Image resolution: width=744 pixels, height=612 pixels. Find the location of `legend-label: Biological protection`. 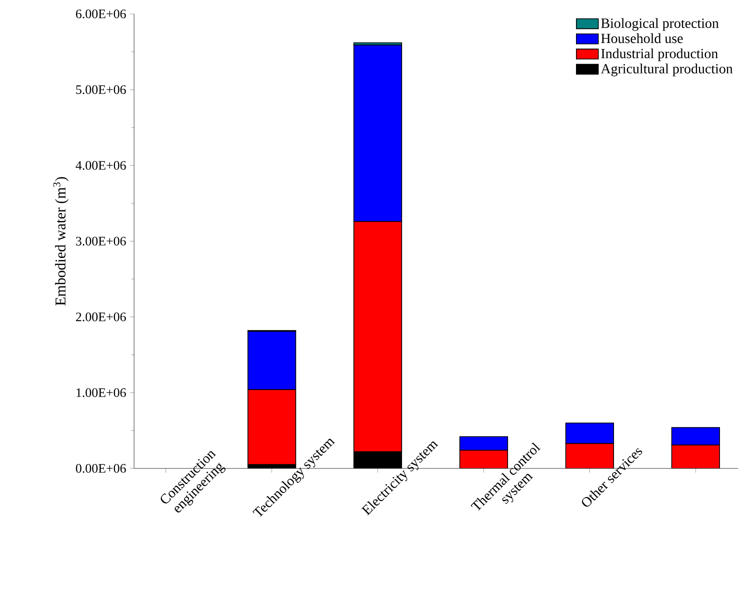

legend-label: Biological protection is located at coordinates (660, 24).